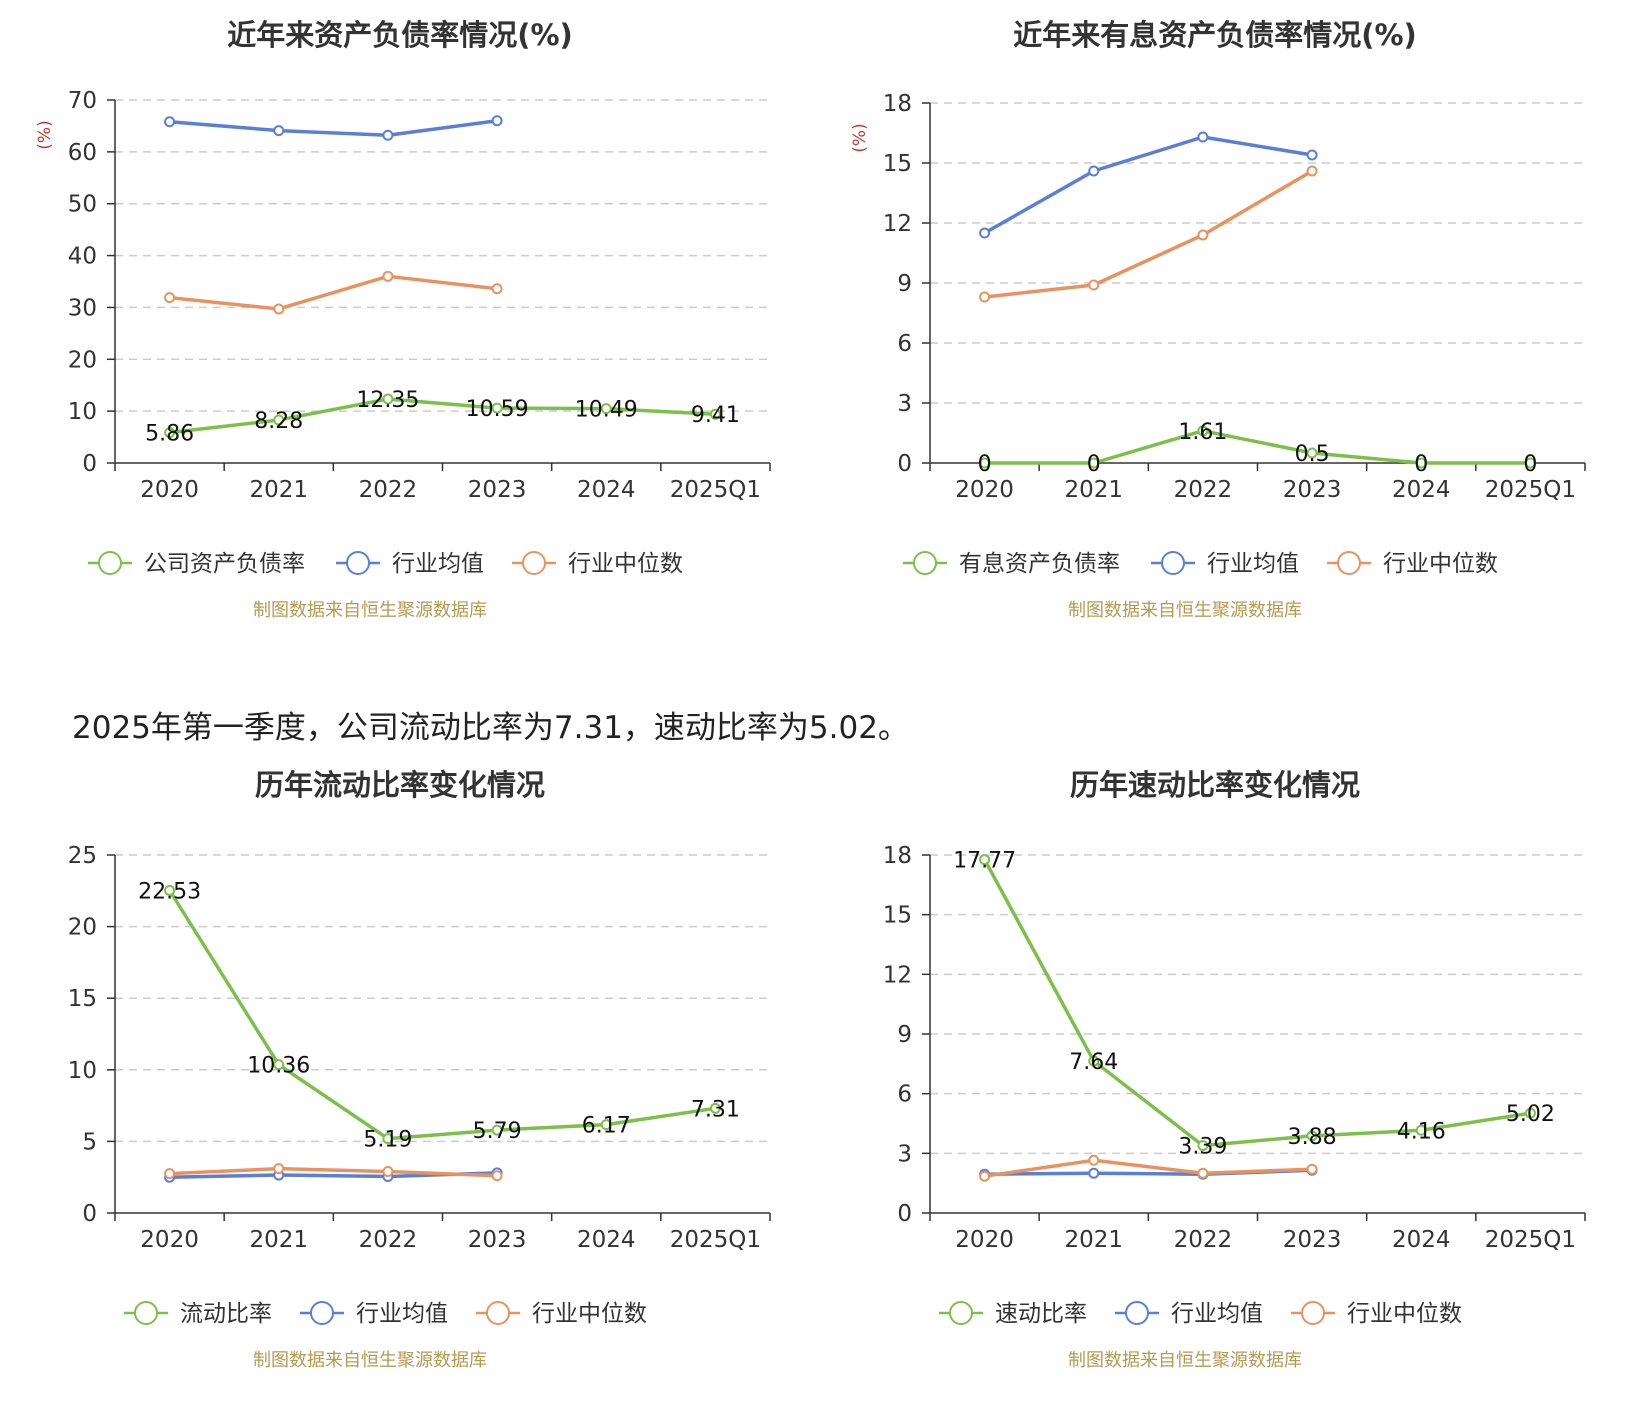  Describe the element at coordinates (1215, 35) in the screenshot. I see `chart-title: 近年来有息资产负债率情况(%)` at that location.